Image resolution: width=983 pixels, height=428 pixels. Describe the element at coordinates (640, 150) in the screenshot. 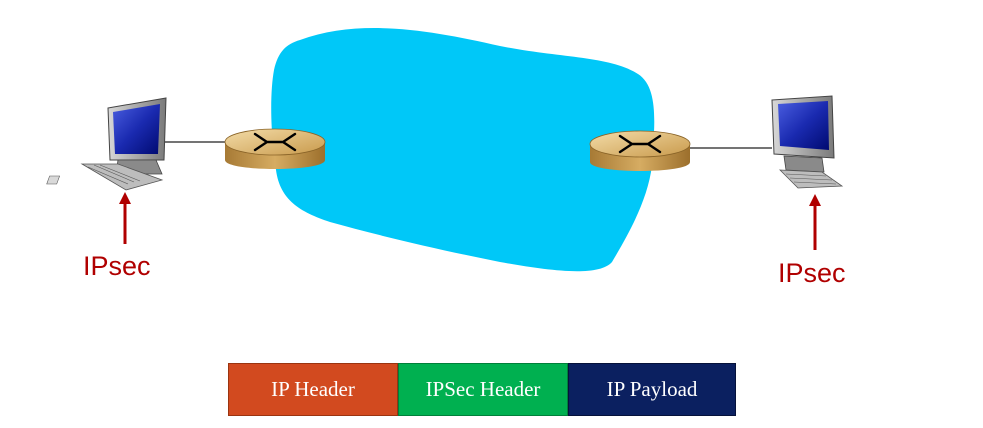

I see `right-router-icon` at that location.